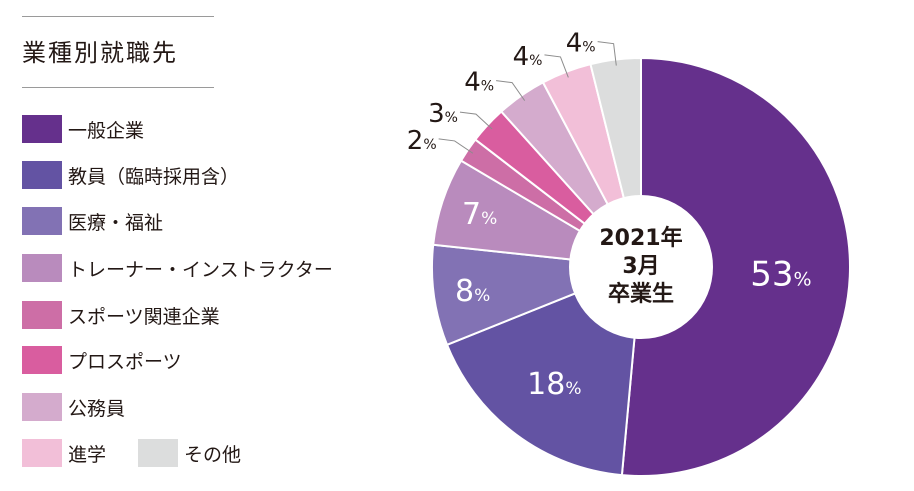 The height and width of the screenshot is (491, 914). Describe the element at coordinates (97, 408) in the screenshot. I see `legend-label: 公務員` at that location.